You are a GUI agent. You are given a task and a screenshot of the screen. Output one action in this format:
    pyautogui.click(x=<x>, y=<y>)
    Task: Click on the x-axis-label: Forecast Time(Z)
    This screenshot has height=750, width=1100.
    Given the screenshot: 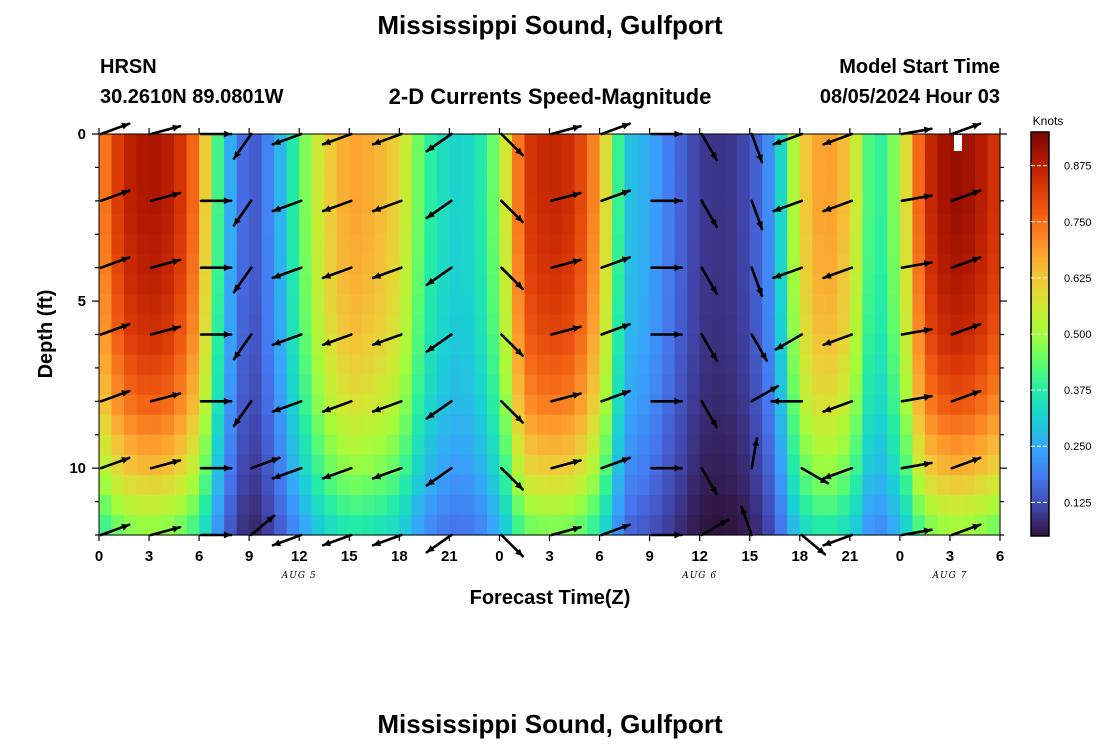 What is the action you would take?
    pyautogui.click(x=550, y=598)
    